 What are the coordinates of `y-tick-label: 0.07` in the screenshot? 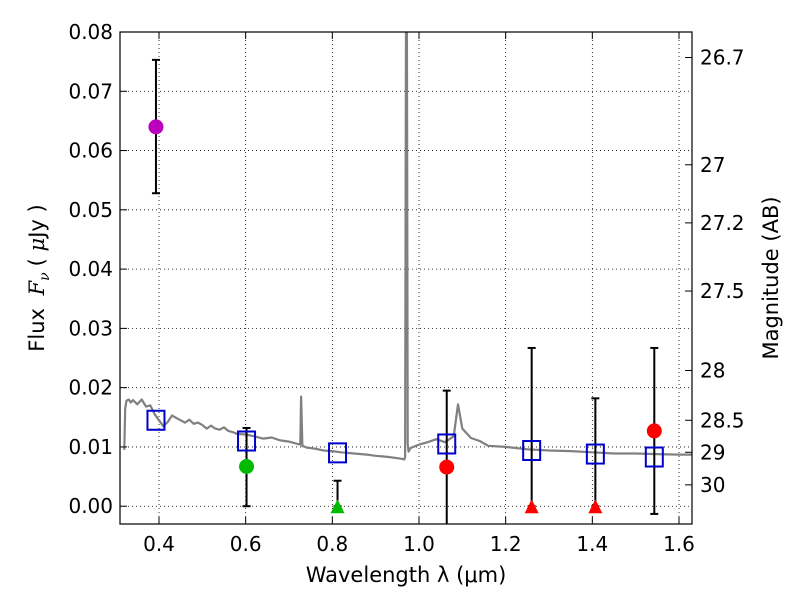 It's located at (90, 91).